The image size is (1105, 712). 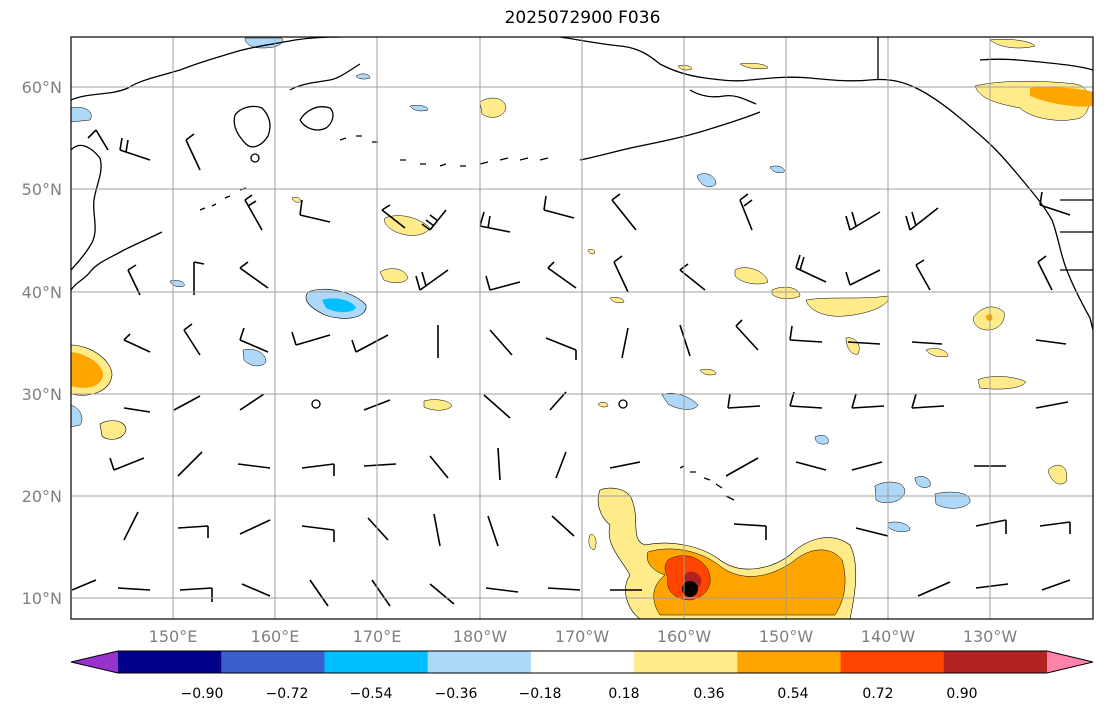 What do you see at coordinates (690, 589) in the screenshot?
I see `max-marker` at bounding box center [690, 589].